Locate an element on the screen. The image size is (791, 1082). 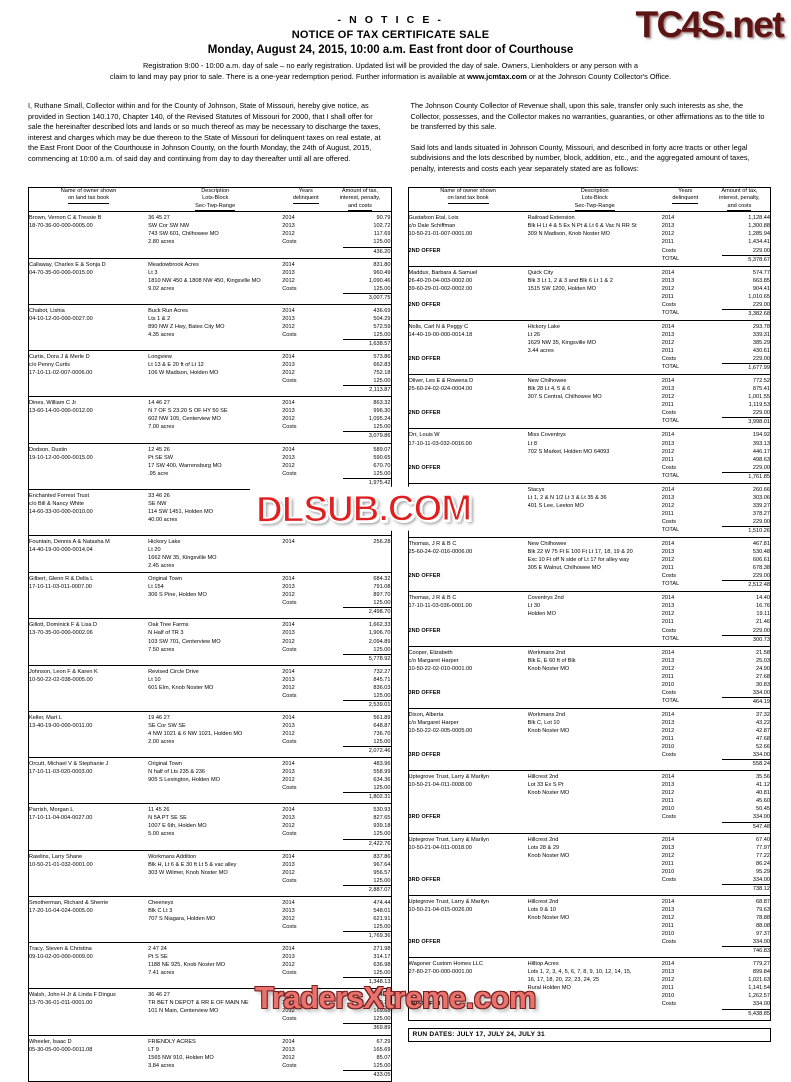
col-header-name: Name of owner shown on land tax book is located at coordinates (468, 200).